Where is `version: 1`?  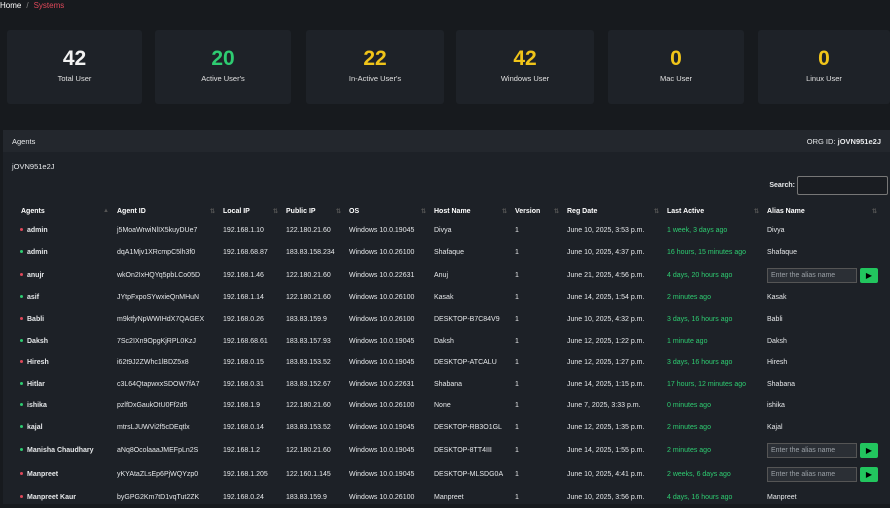
version: 1 is located at coordinates (517, 341).